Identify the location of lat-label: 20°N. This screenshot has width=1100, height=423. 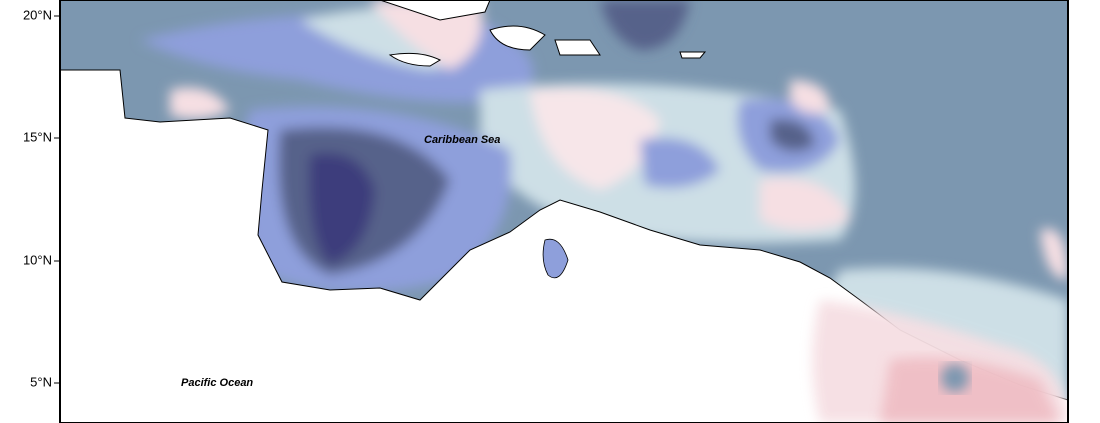
(37, 14).